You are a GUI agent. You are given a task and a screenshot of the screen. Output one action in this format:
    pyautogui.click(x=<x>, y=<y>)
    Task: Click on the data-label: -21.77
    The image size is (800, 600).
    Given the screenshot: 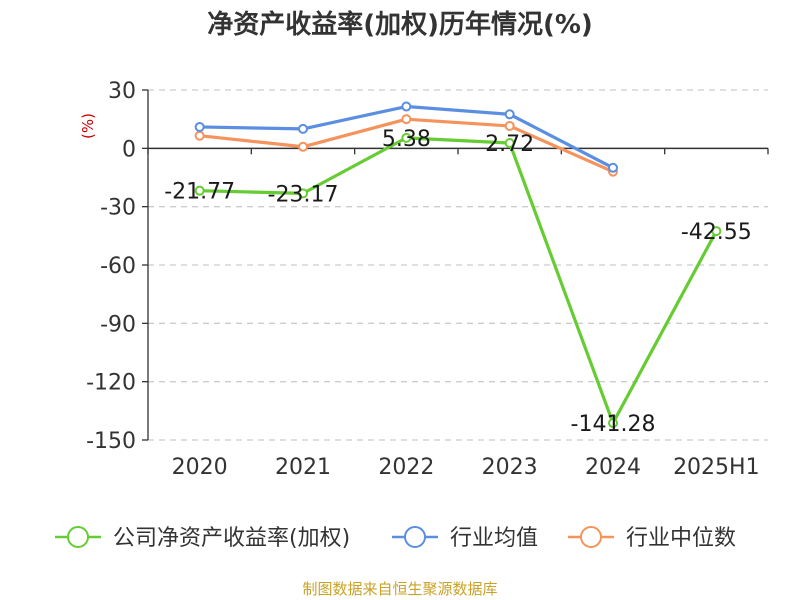 What is the action you would take?
    pyautogui.click(x=199, y=192)
    